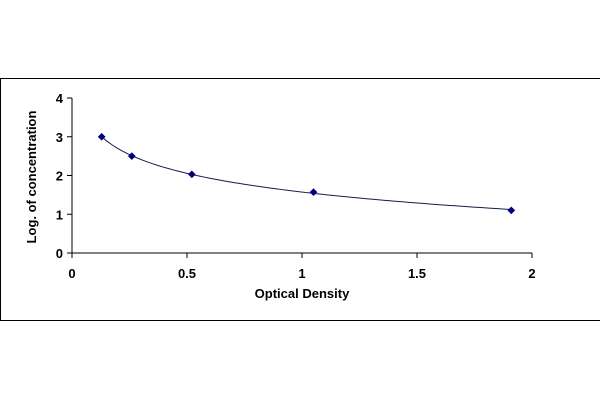 The image size is (600, 400). I want to click on series-curve, so click(306, 173).